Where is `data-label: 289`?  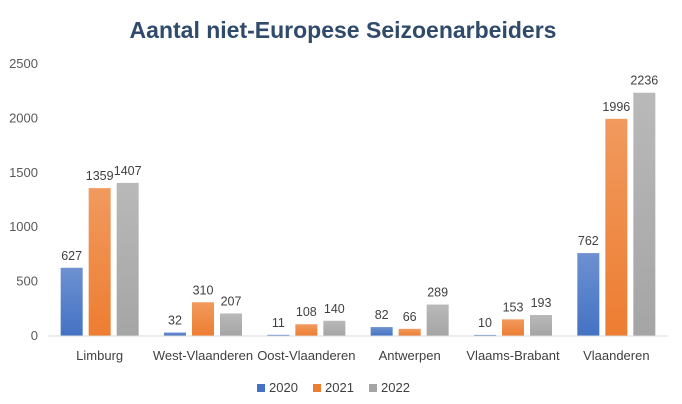 data-label: 289 is located at coordinates (437, 293).